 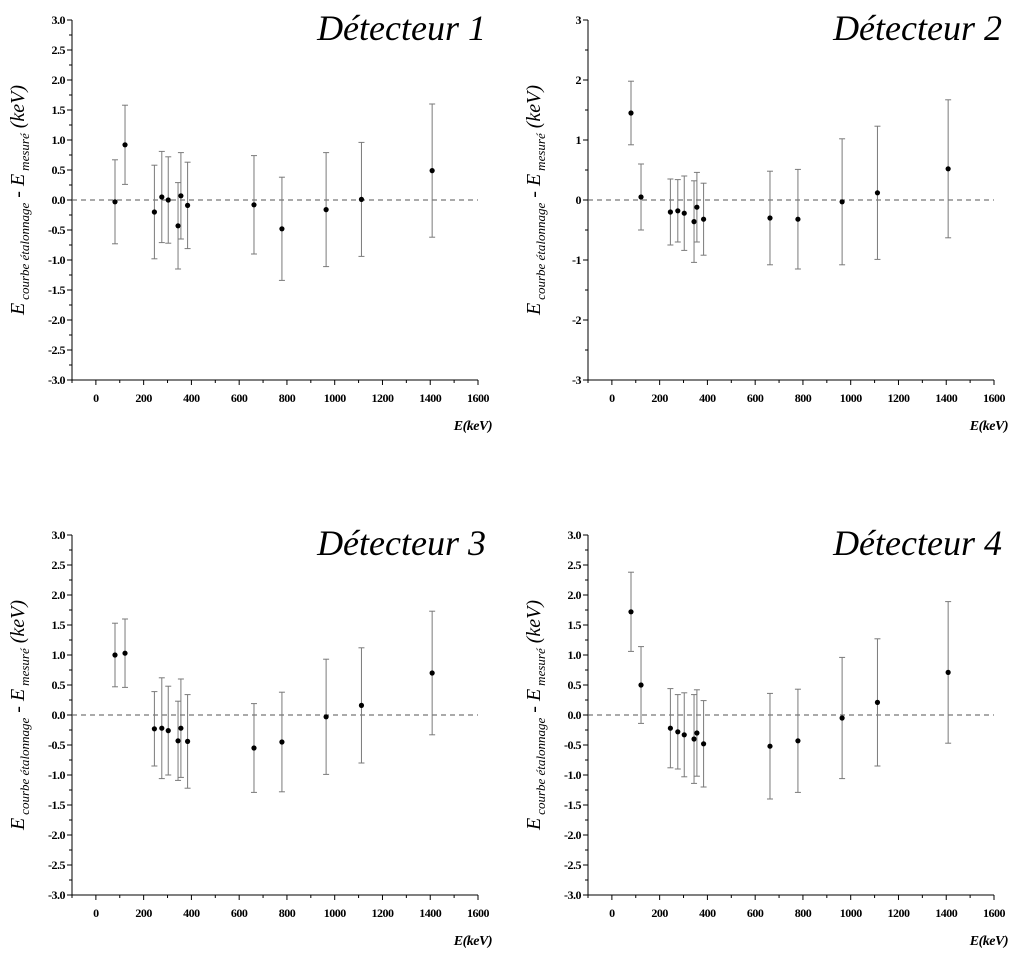 I want to click on chart-title: Détecteur 2, so click(x=917, y=28).